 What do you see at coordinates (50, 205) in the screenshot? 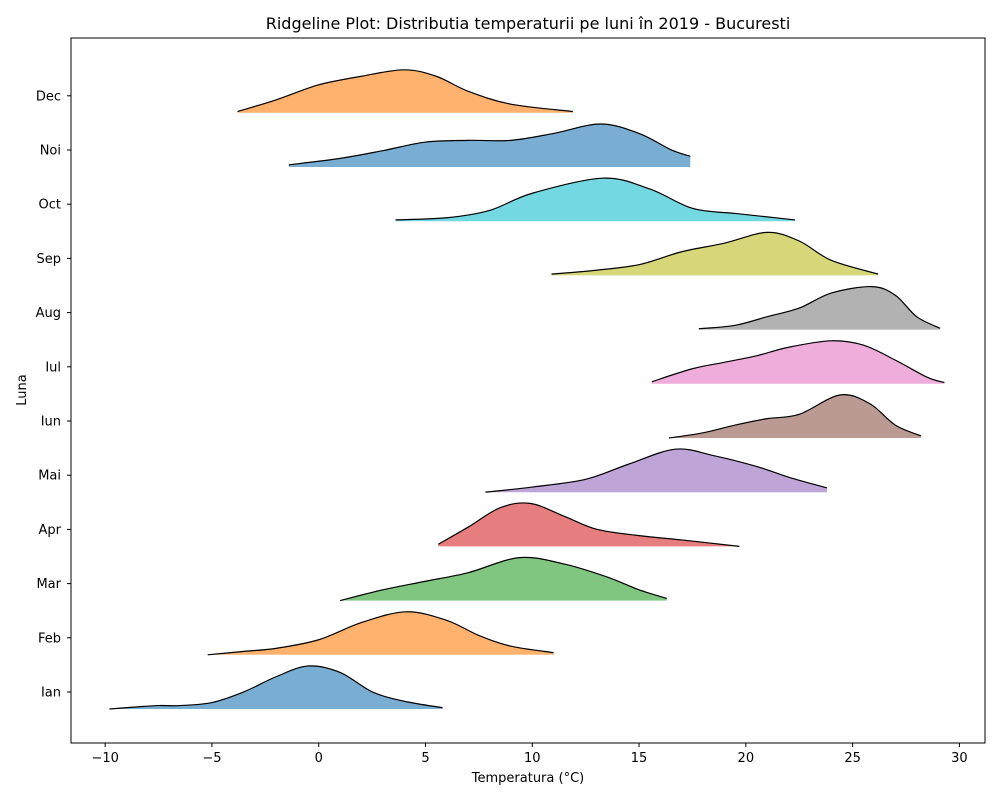
I see `y-tick-label-oct: Oct` at bounding box center [50, 205].